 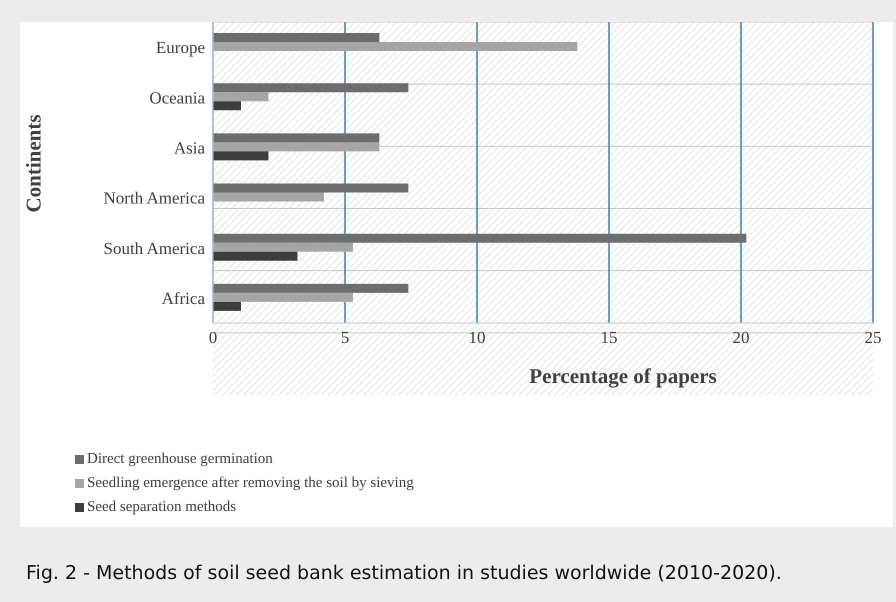 What do you see at coordinates (180, 459) in the screenshot?
I see `legend-label: Direct greenhouse germination` at bounding box center [180, 459].